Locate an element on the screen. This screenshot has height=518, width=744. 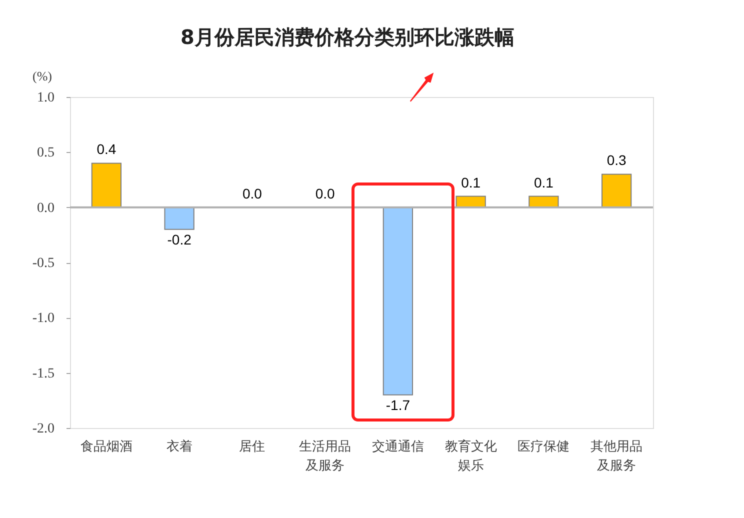
y-tick-label: -2.0 is located at coordinates (43, 429).